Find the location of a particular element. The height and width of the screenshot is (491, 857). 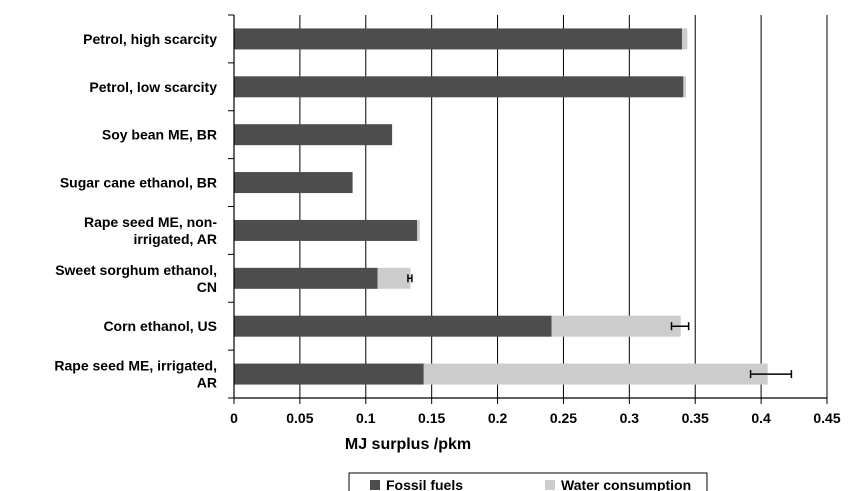

category-label: AR is located at coordinates (207, 383).